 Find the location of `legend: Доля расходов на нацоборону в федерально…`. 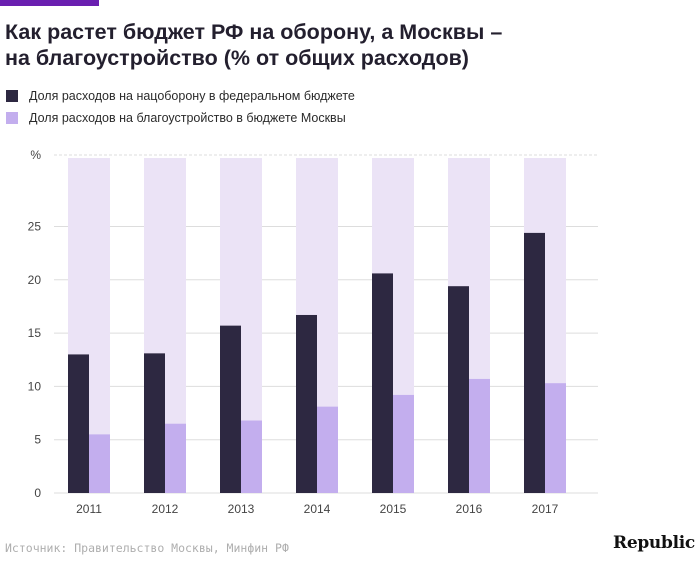

legend: Доля расходов на нацоборону в федерально… is located at coordinates (180, 108).